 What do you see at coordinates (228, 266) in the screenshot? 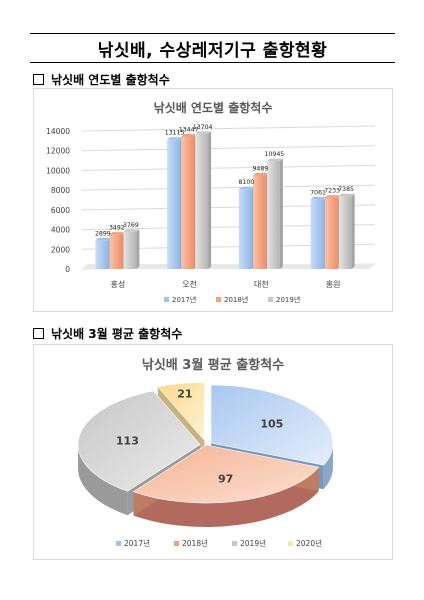
I see `chart-floor` at bounding box center [228, 266].